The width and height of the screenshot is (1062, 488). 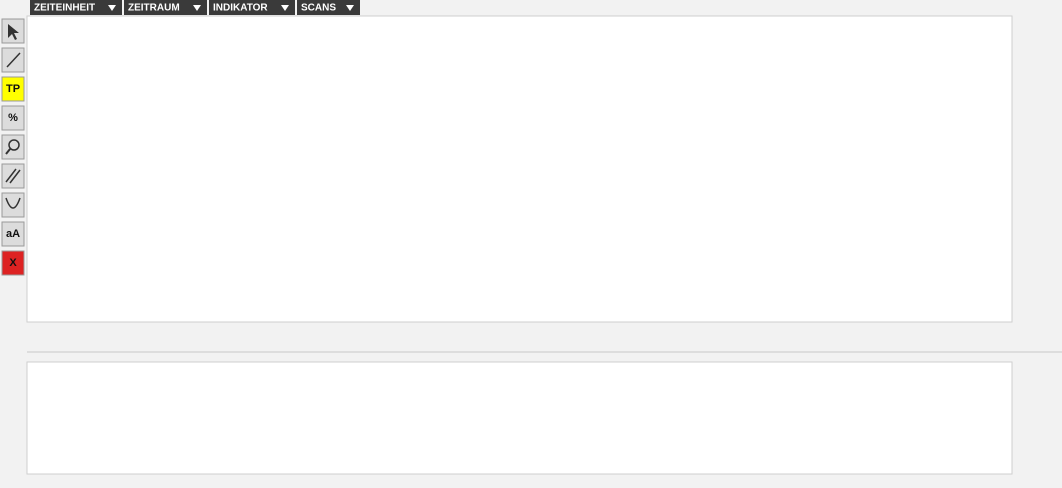 I want to click on curve-icon, so click(x=13, y=203).